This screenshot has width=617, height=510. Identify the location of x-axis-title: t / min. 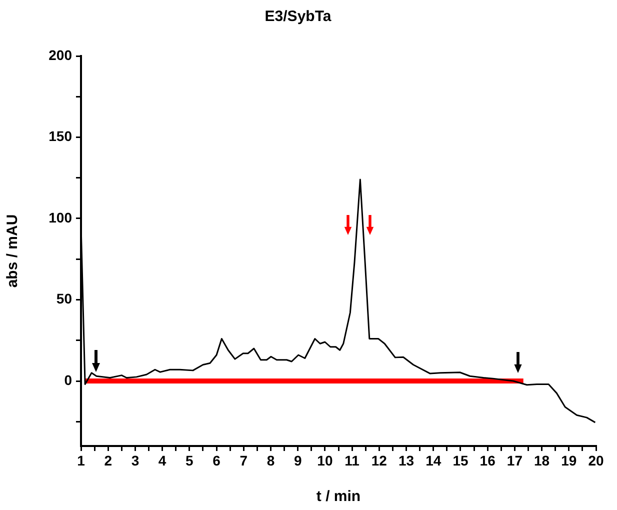
(338, 497).